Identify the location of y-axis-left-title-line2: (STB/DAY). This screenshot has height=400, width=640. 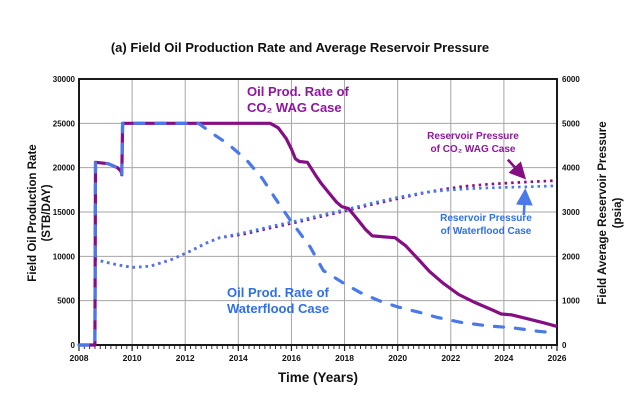
(47, 213).